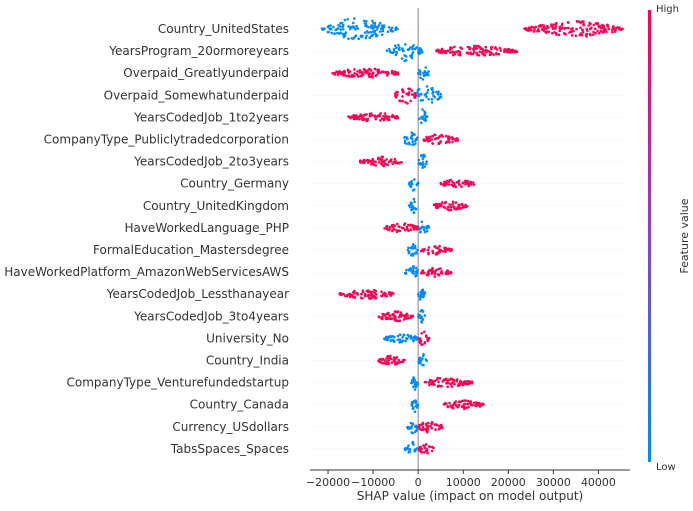 The image size is (693, 511). I want to click on x-tick-label: 0, so click(418, 482).